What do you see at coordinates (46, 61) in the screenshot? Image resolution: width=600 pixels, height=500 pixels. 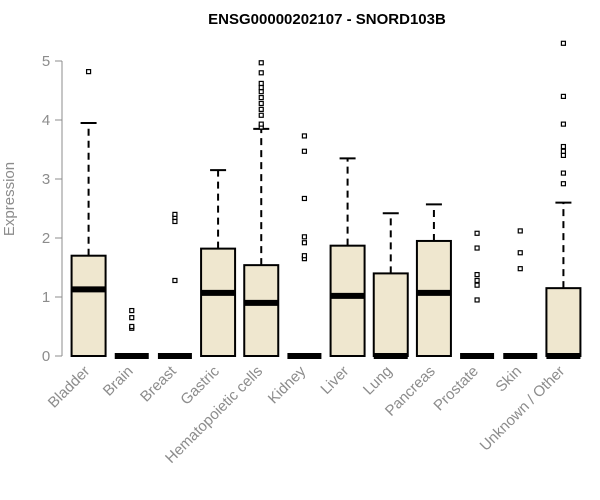 I see `y-tick-label: 5` at bounding box center [46, 61].